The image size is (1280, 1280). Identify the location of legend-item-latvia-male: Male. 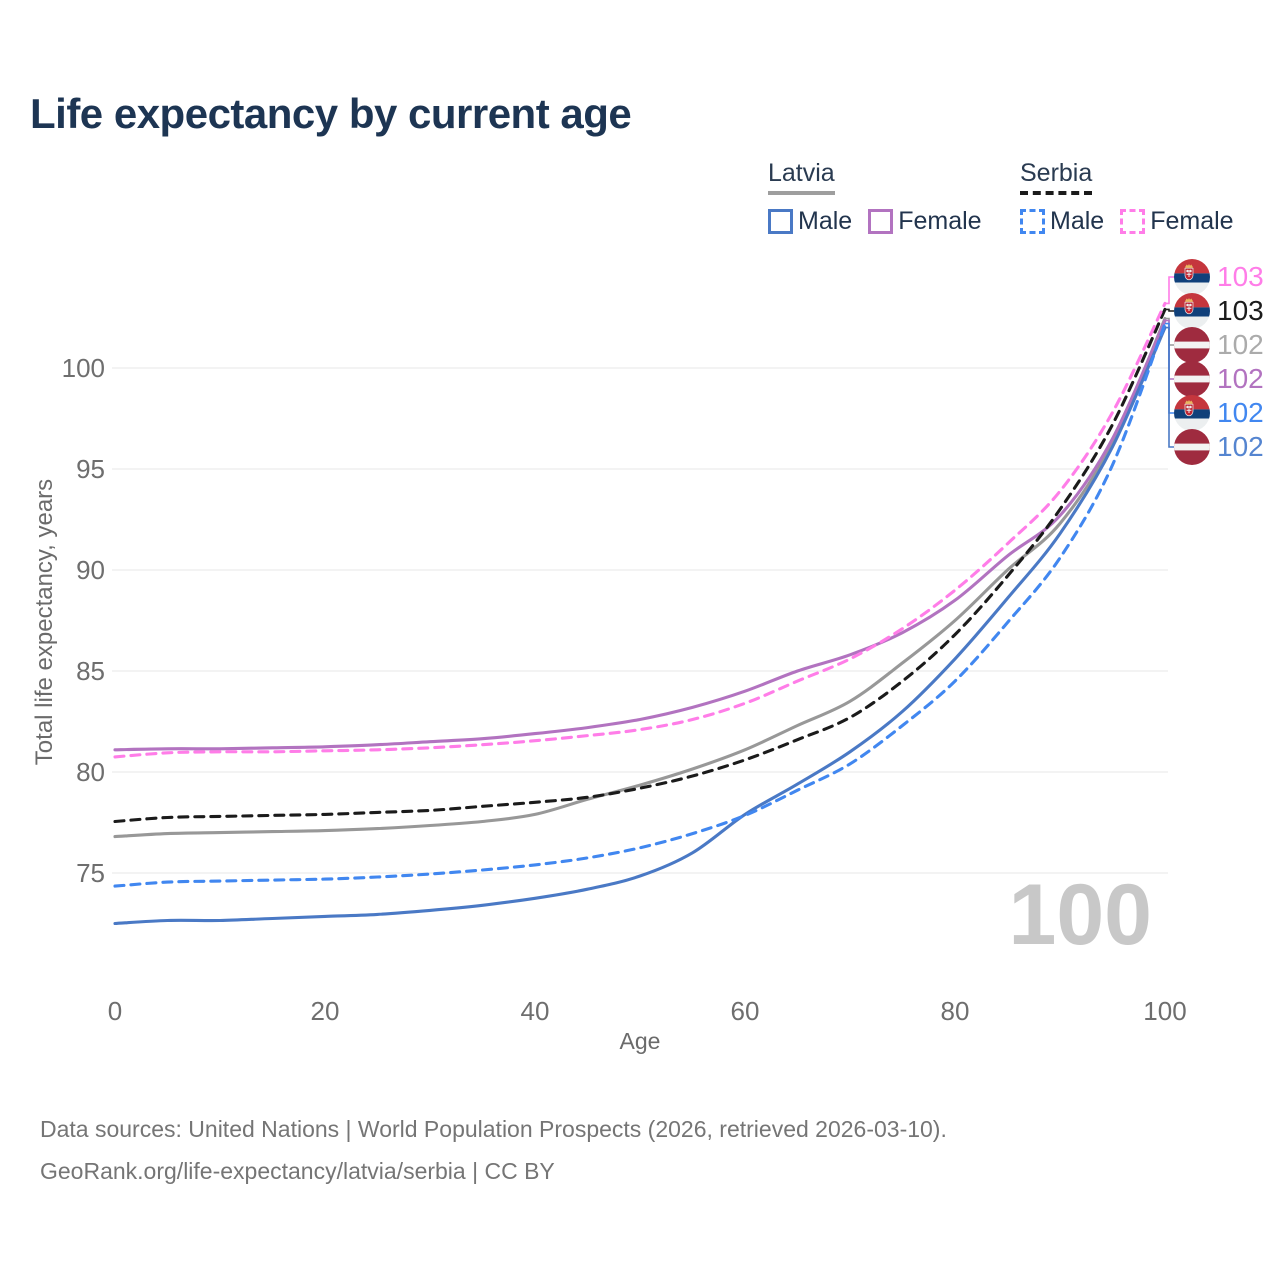
(810, 221).